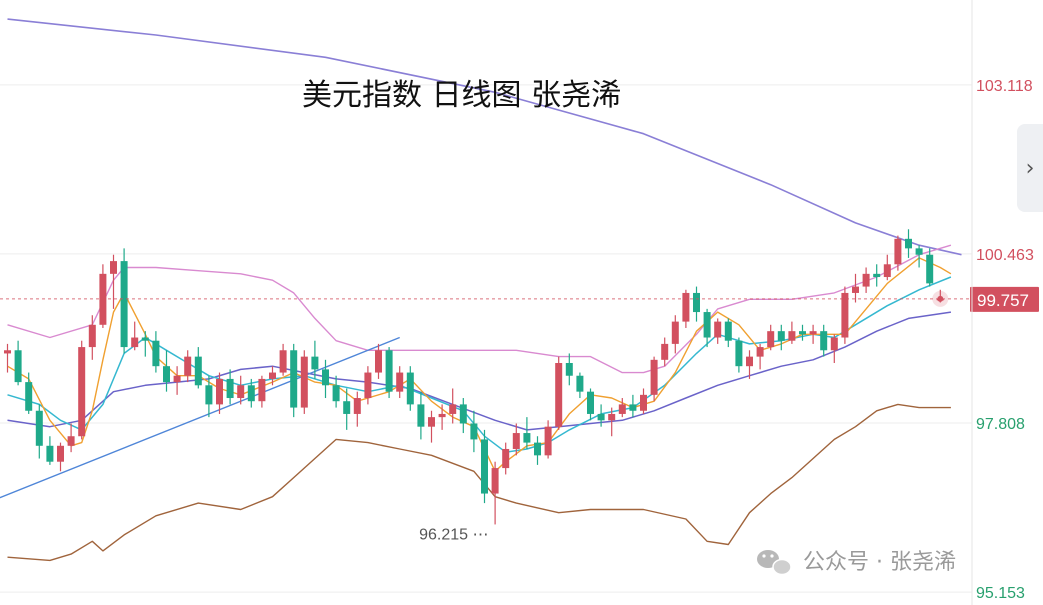 This screenshot has height=605, width=1043. What do you see at coordinates (1005, 255) in the screenshot?
I see `y-tick-label: 100.463` at bounding box center [1005, 255].